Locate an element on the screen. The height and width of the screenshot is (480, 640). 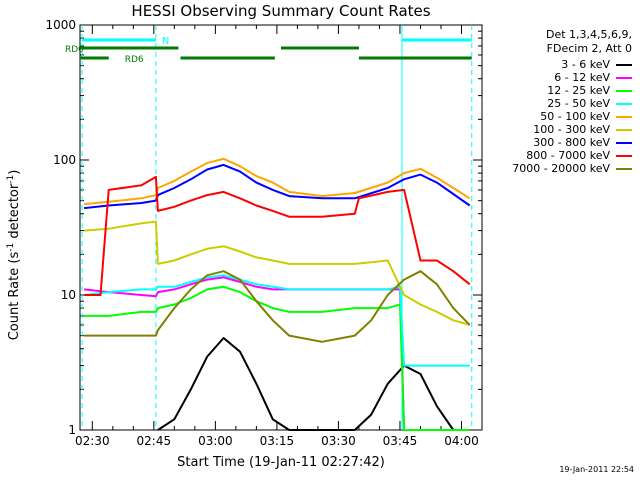
legend-entry: 12 - 25 keV is located at coordinates (589, 90).